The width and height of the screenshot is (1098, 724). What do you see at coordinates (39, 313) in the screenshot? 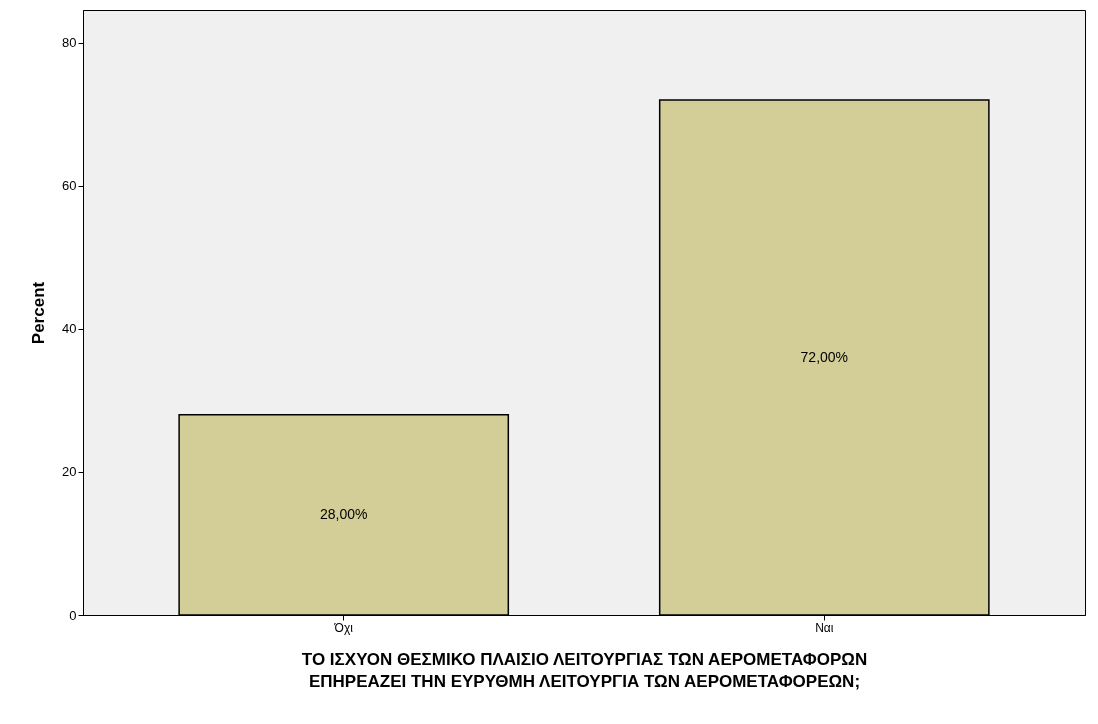
I see `y-axis-title: Percent` at bounding box center [39, 313].